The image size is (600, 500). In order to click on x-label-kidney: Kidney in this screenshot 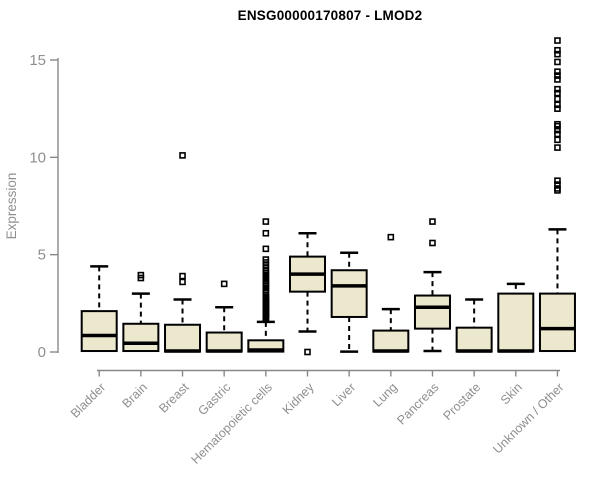, I will do `click(298, 398)`.